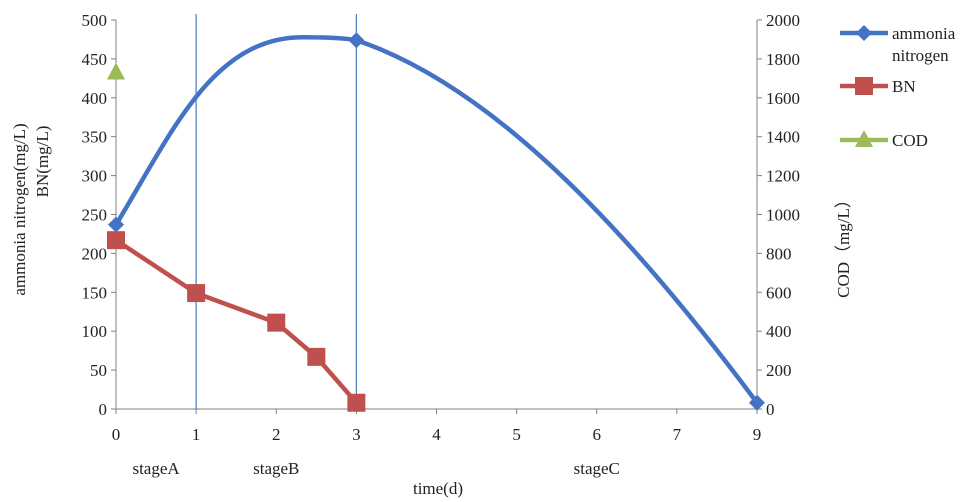 The height and width of the screenshot is (502, 973). I want to click on legend-item-ammonia-nitrogen: ammonia nitrogen, so click(898, 44).